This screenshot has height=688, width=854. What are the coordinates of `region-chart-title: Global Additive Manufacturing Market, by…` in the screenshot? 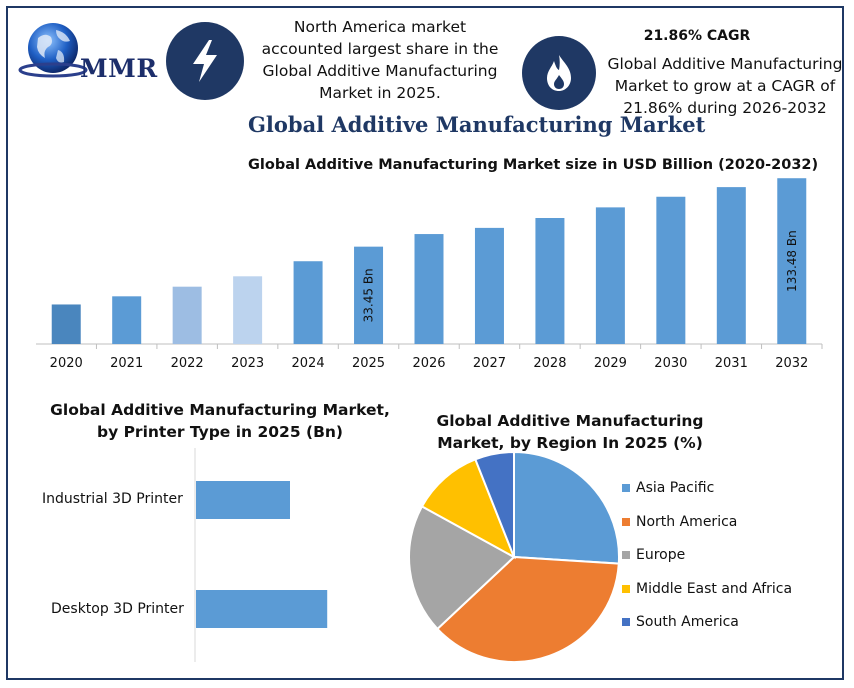 It's located at (570, 432).